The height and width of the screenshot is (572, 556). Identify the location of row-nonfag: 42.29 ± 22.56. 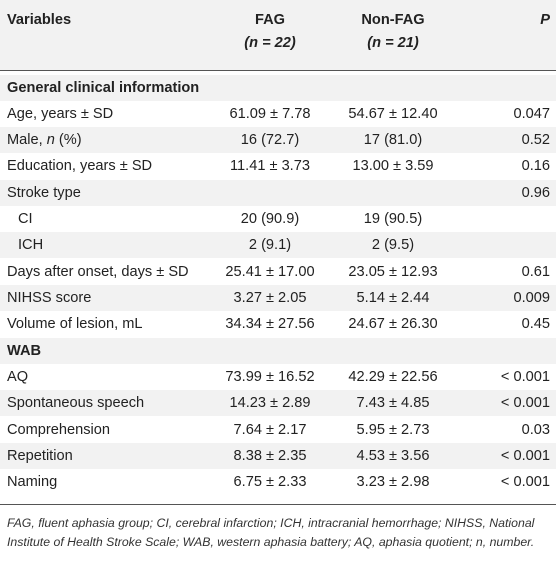
(393, 377).